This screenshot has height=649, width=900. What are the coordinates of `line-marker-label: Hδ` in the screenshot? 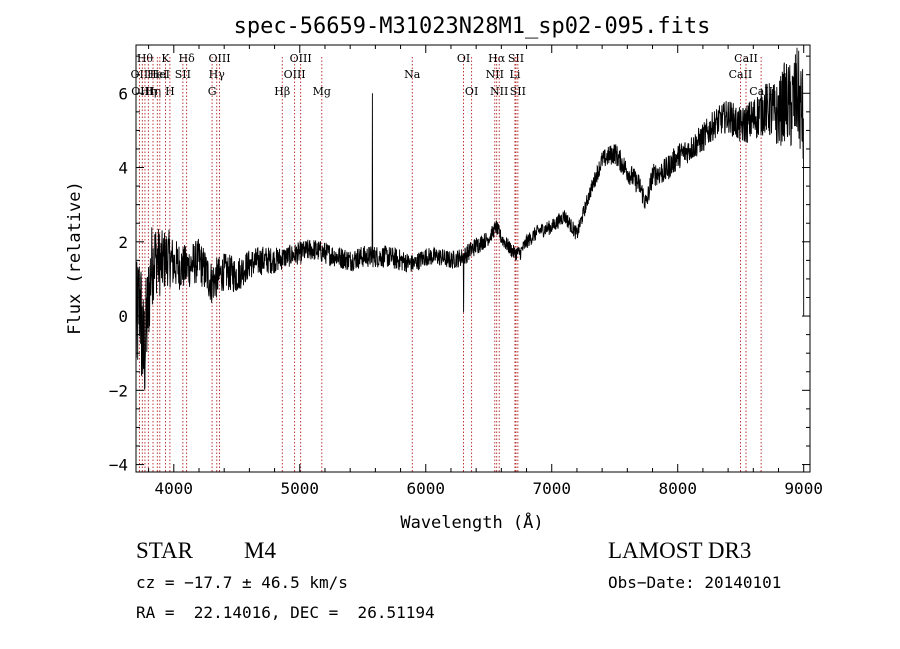 It's located at (187, 58).